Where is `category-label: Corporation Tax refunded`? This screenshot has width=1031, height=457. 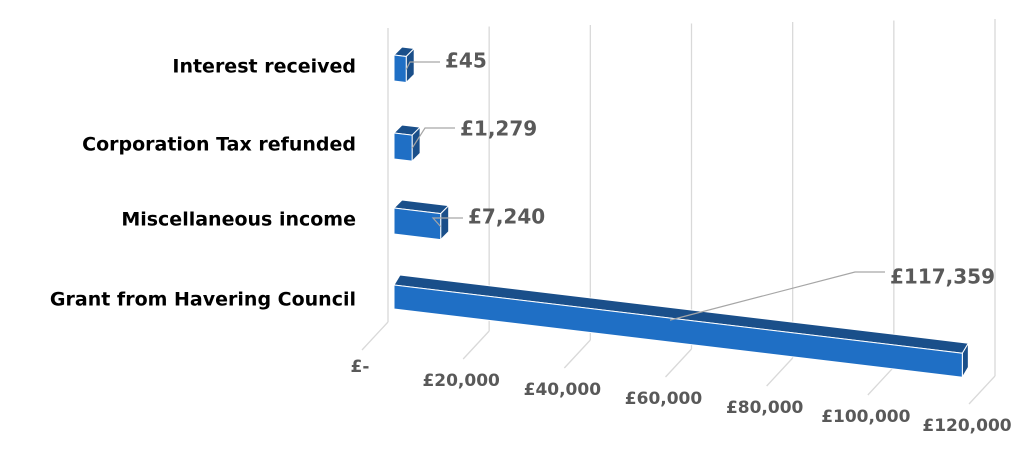
category-label: Corporation Tax refunded is located at coordinates (219, 145).